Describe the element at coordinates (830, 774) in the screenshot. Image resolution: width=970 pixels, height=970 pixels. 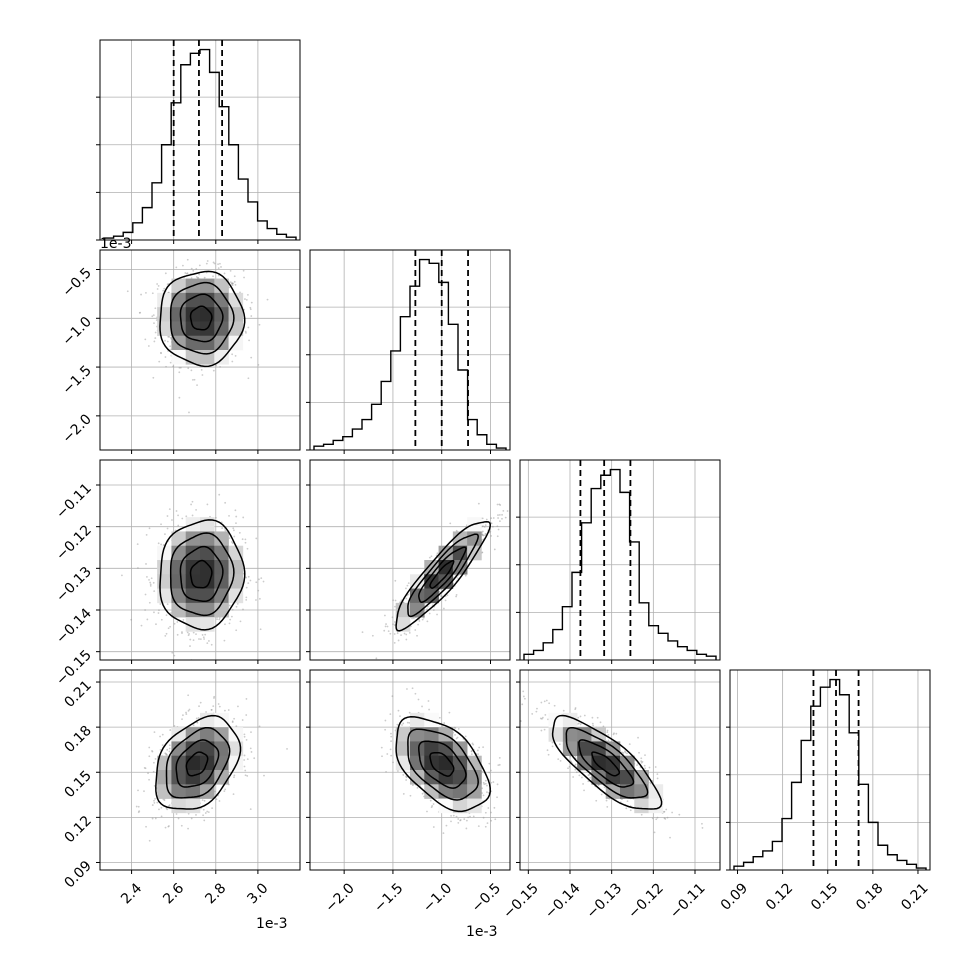
I see `histogram-step` at that location.